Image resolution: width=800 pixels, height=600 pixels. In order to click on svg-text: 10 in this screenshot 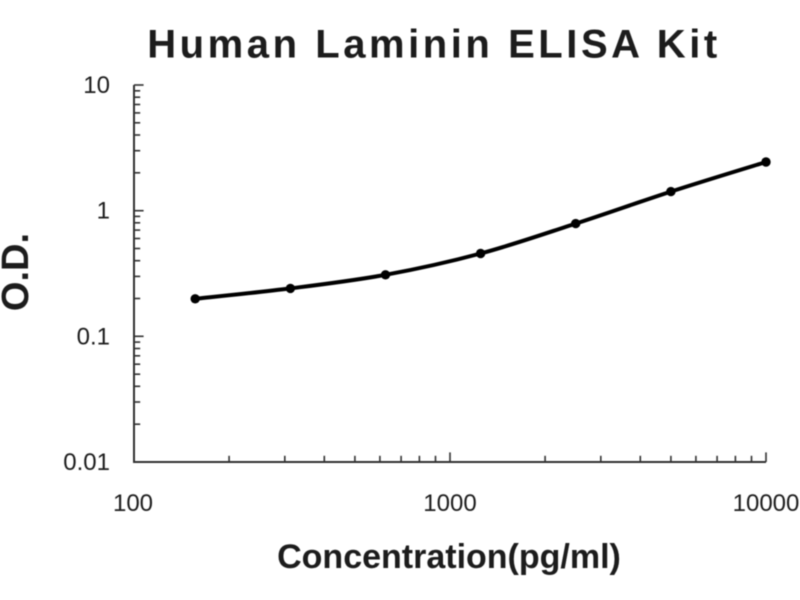, I will do `click(96, 85)`.